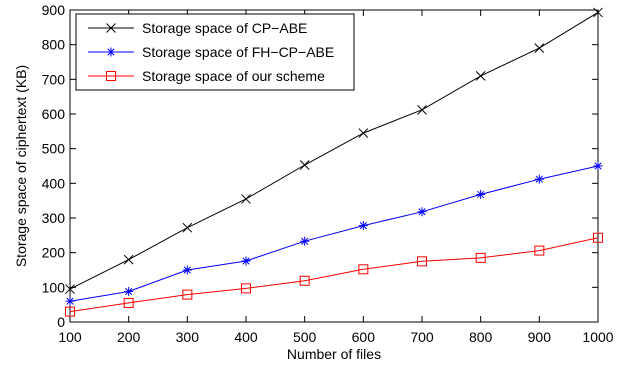 The width and height of the screenshot is (630, 370). I want to click on y-tick-label: 800, so click(54, 45).